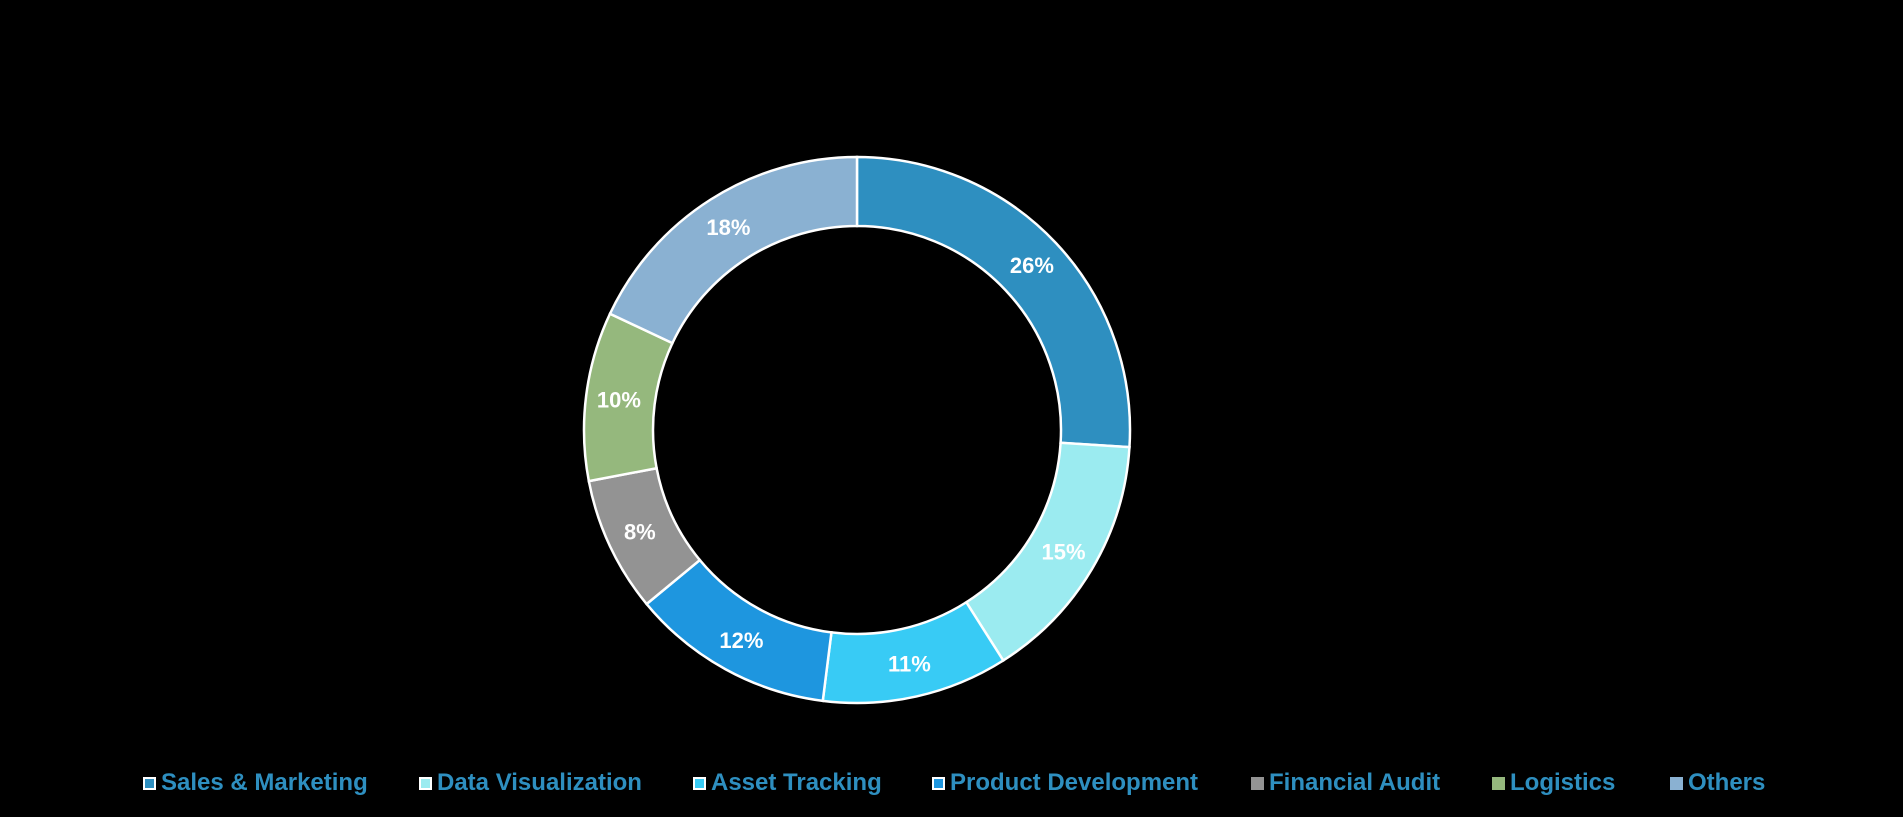 The width and height of the screenshot is (1903, 817). Describe the element at coordinates (1727, 782) in the screenshot. I see `legend-label: Others` at that location.